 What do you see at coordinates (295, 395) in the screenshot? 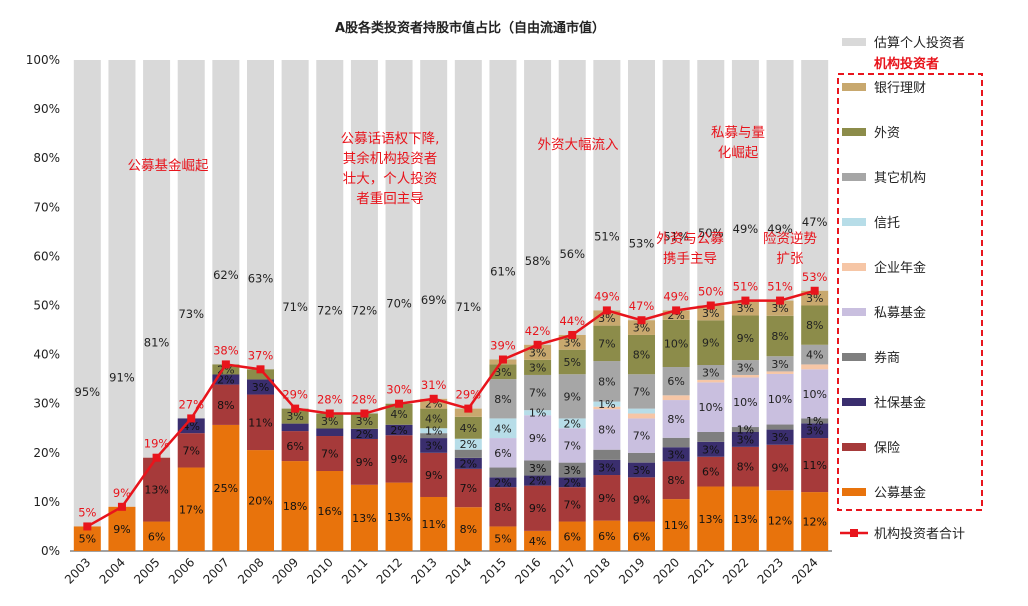
I see `total-label: 29%` at bounding box center [295, 395].